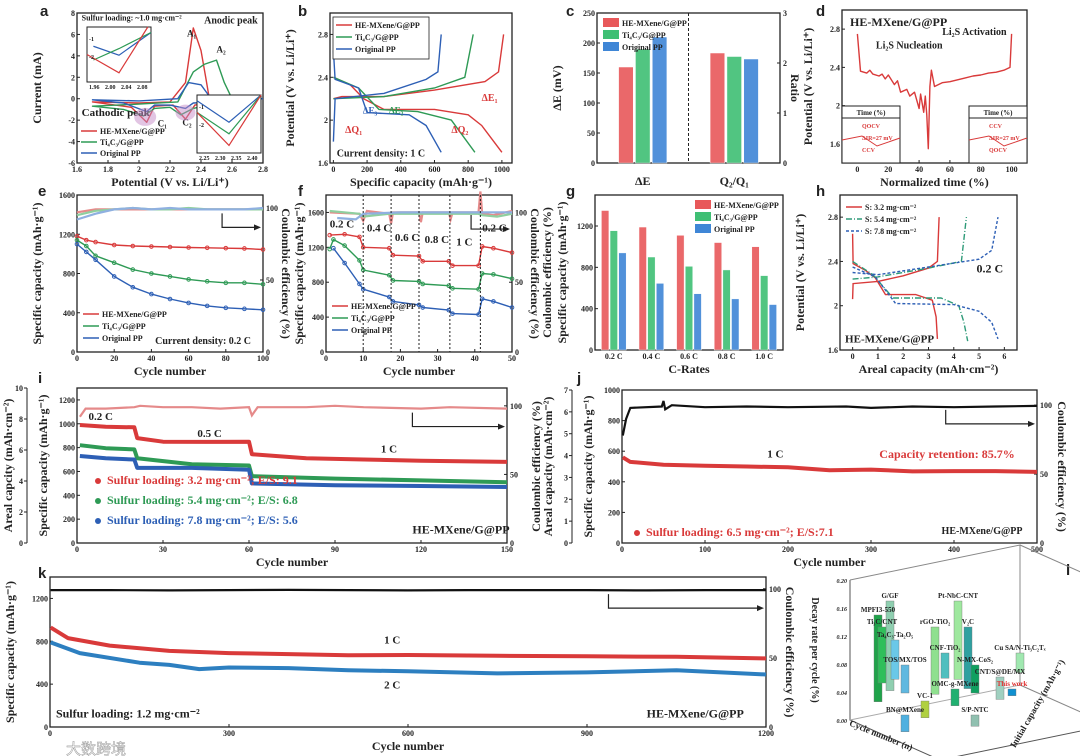 Image resolution: width=1080 pixels, height=756 pixels. Describe the element at coordinates (996, 127) in the screenshot. I see `inset-label: CCV` at that location.